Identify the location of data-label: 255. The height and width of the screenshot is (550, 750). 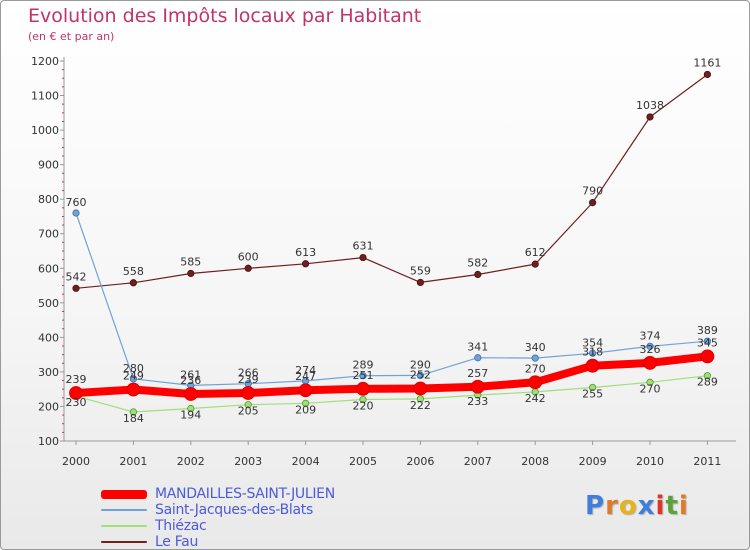
(592, 393).